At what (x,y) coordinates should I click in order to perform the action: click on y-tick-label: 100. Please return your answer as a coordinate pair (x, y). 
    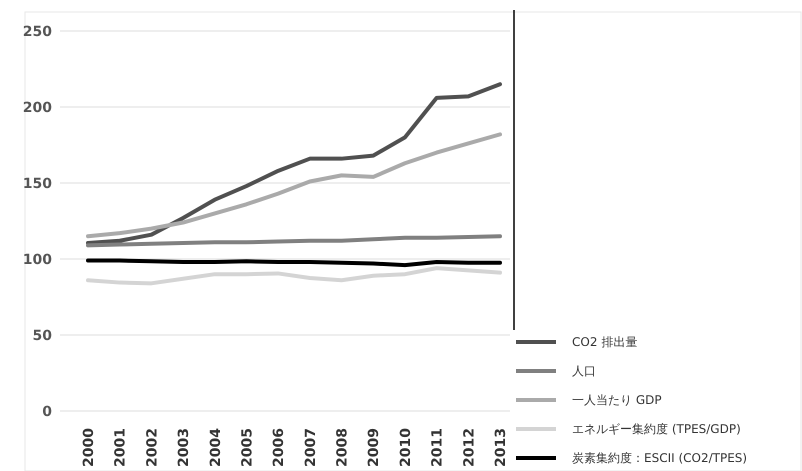
    Looking at the image, I should click on (37, 260).